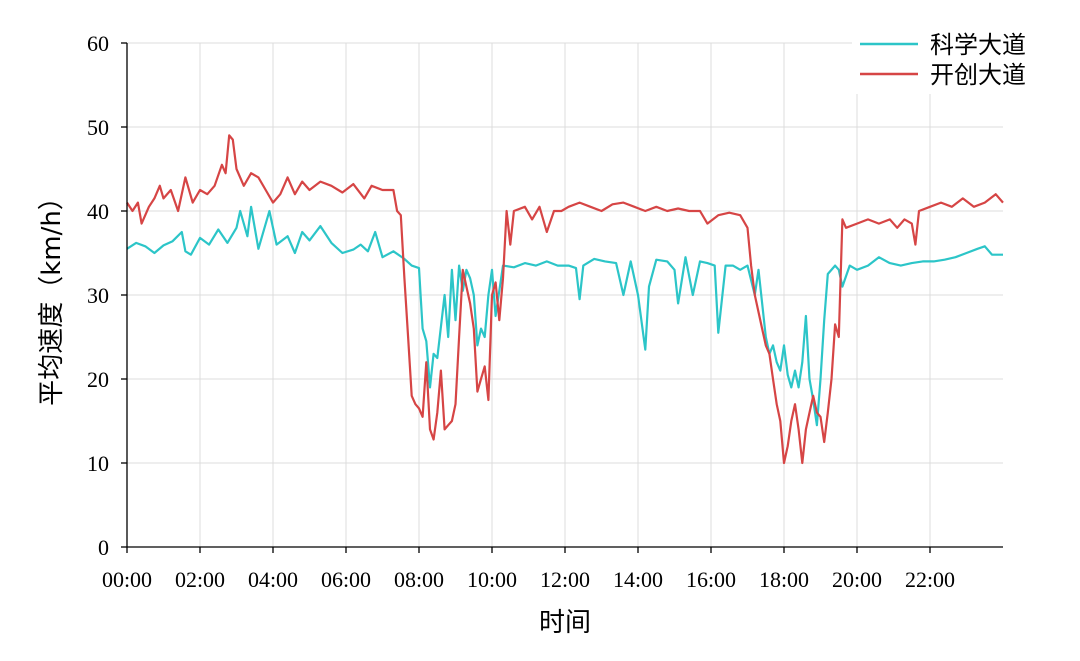 The width and height of the screenshot is (1080, 661). I want to click on x-tick-label: 06:00, so click(346, 579).